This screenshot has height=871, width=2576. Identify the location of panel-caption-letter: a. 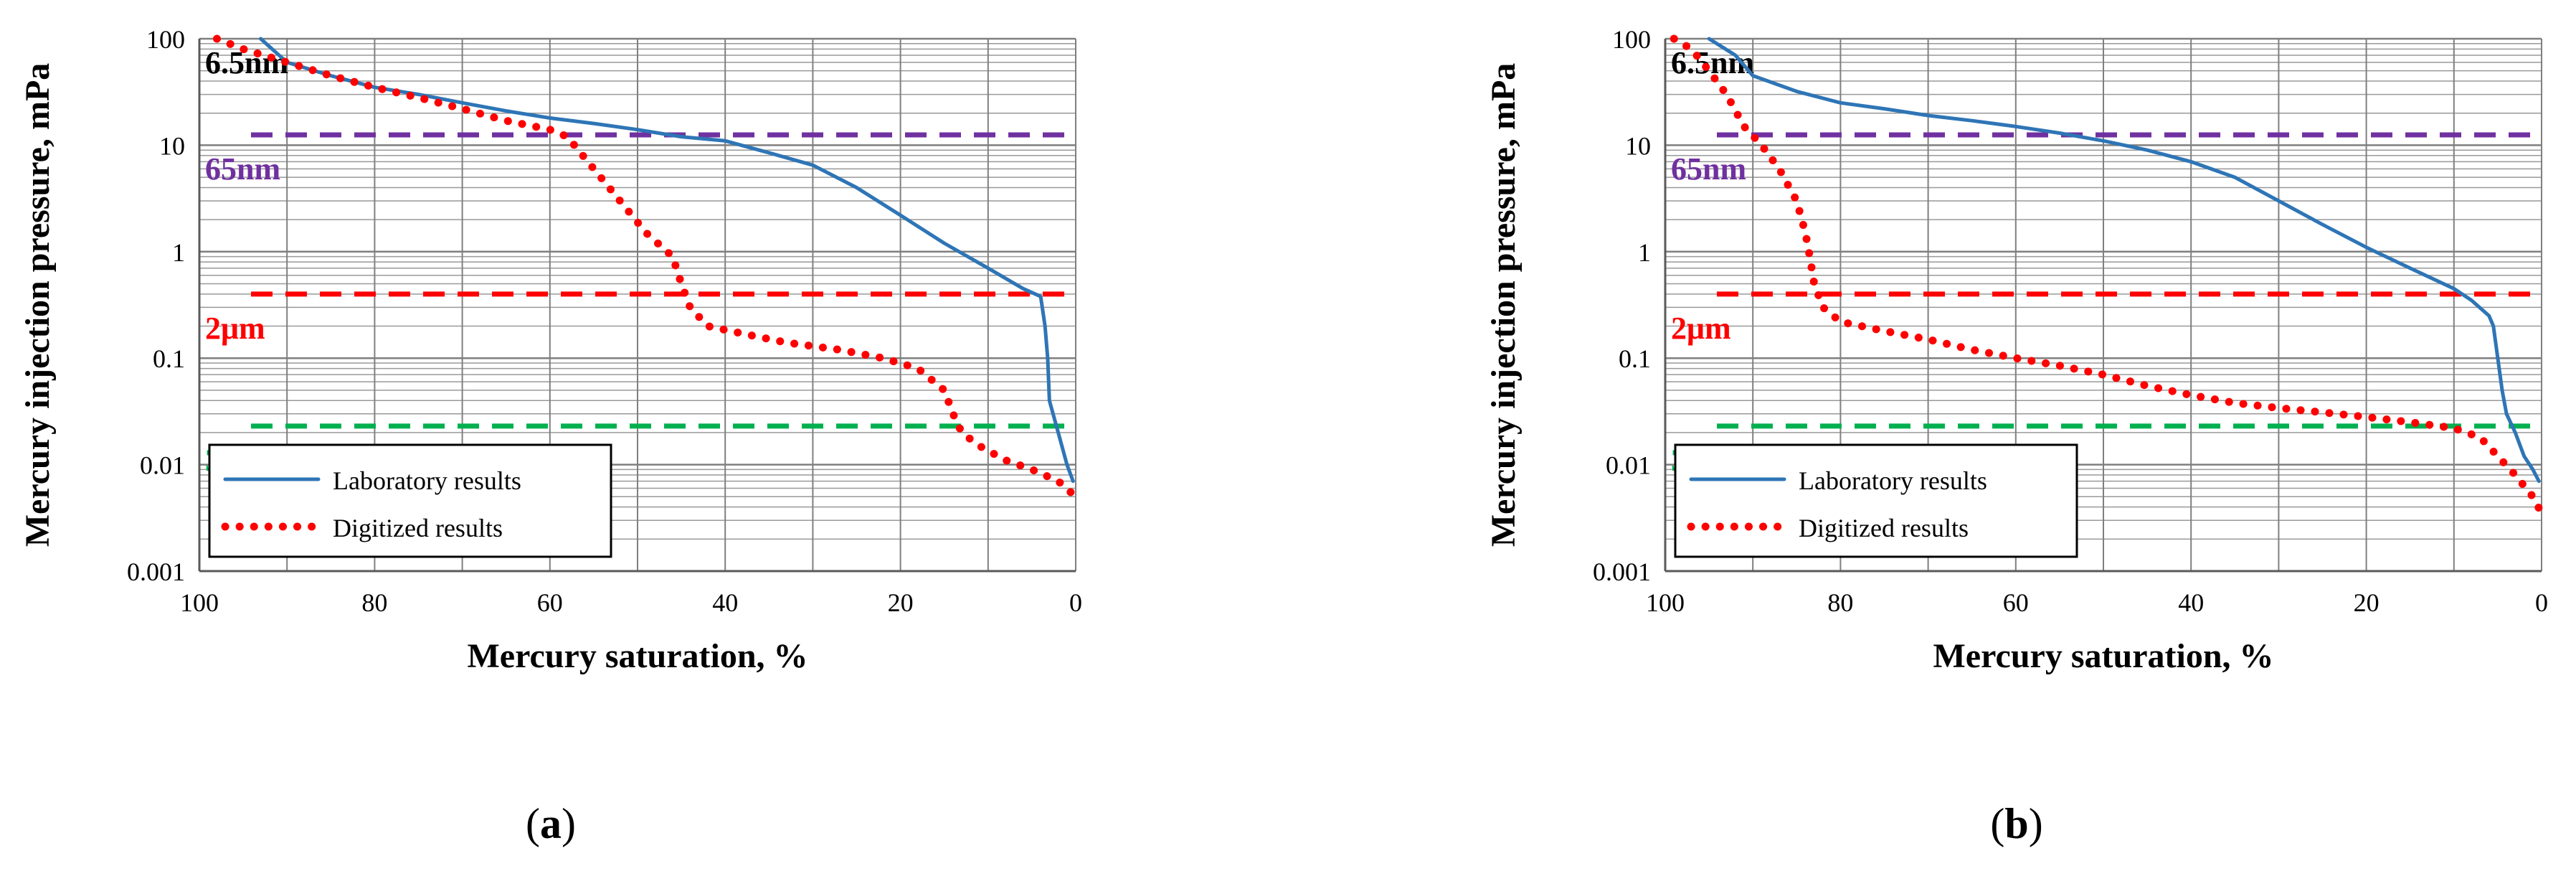
(551, 823).